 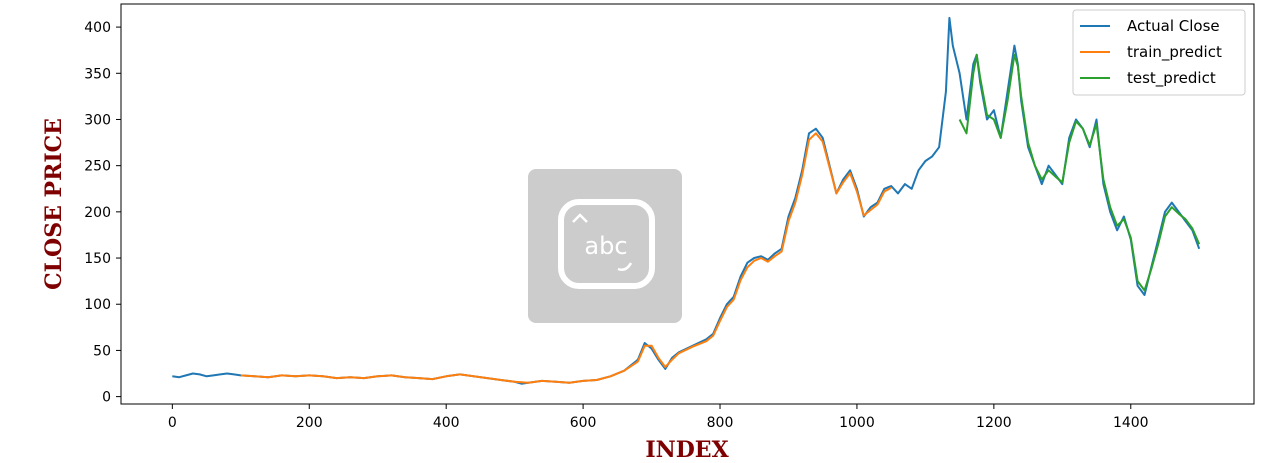 What do you see at coordinates (97, 305) in the screenshot?
I see `y-tick-label: 100` at bounding box center [97, 305].